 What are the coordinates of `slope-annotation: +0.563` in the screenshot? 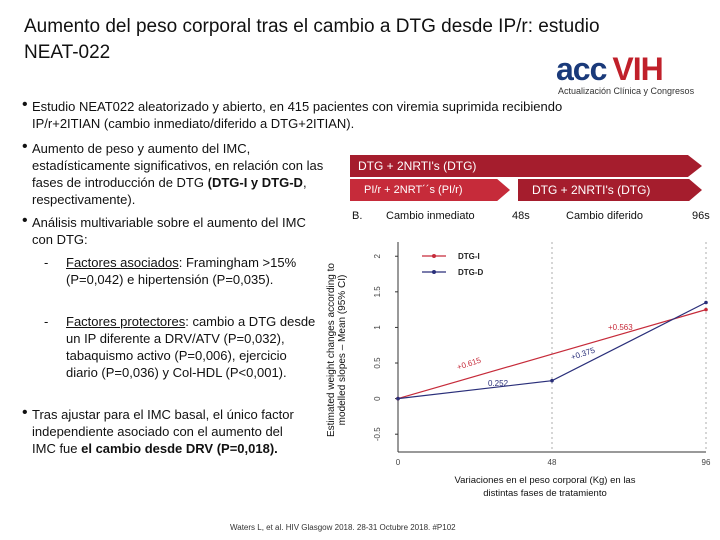 It's located at (620, 327).